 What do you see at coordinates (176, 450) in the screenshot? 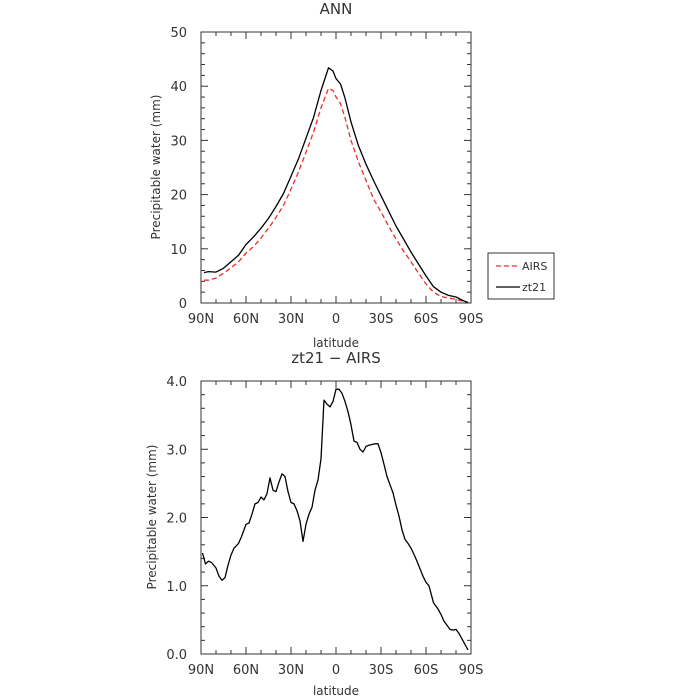
I see `y-tick-label: 3.0` at bounding box center [176, 450].